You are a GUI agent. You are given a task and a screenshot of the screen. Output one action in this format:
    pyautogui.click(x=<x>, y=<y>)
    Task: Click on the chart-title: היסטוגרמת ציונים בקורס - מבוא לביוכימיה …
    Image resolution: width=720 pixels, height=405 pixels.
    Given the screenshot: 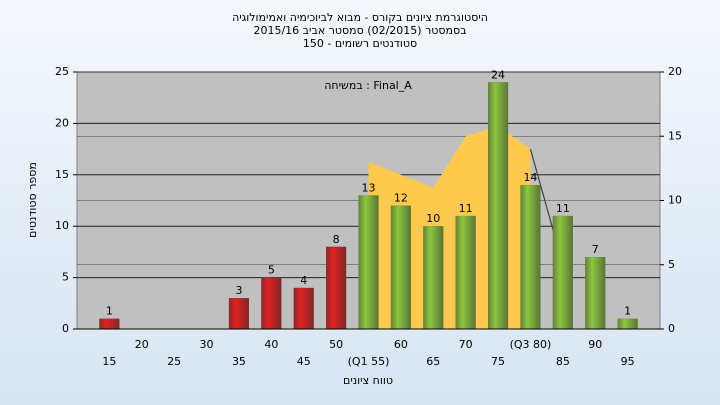 What is the action you would take?
    pyautogui.click(x=360, y=17)
    